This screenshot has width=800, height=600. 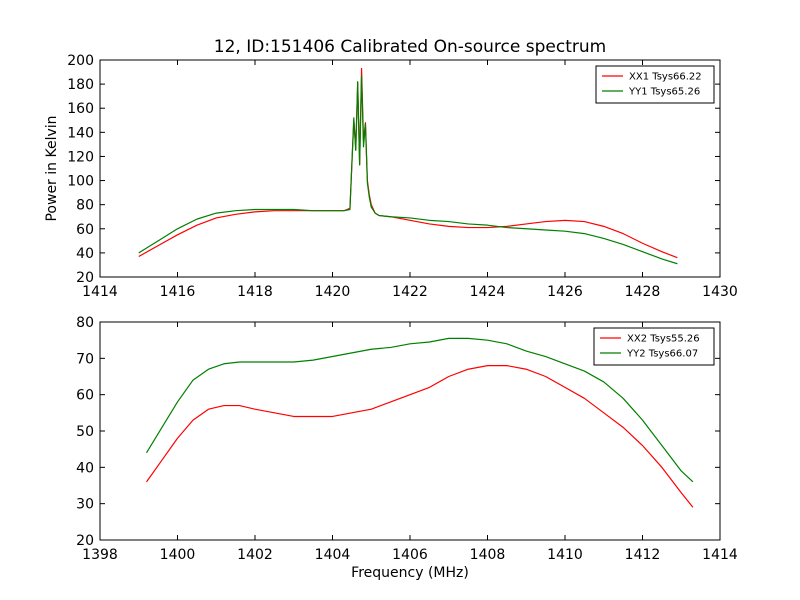 What do you see at coordinates (410, 292) in the screenshot?
I see `x-tick-label: 1422` at bounding box center [410, 292].